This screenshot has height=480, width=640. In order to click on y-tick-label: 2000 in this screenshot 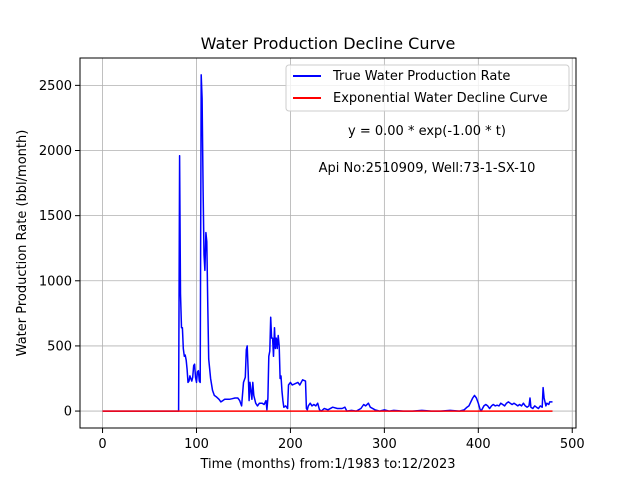, I will do `click(55, 151)`.